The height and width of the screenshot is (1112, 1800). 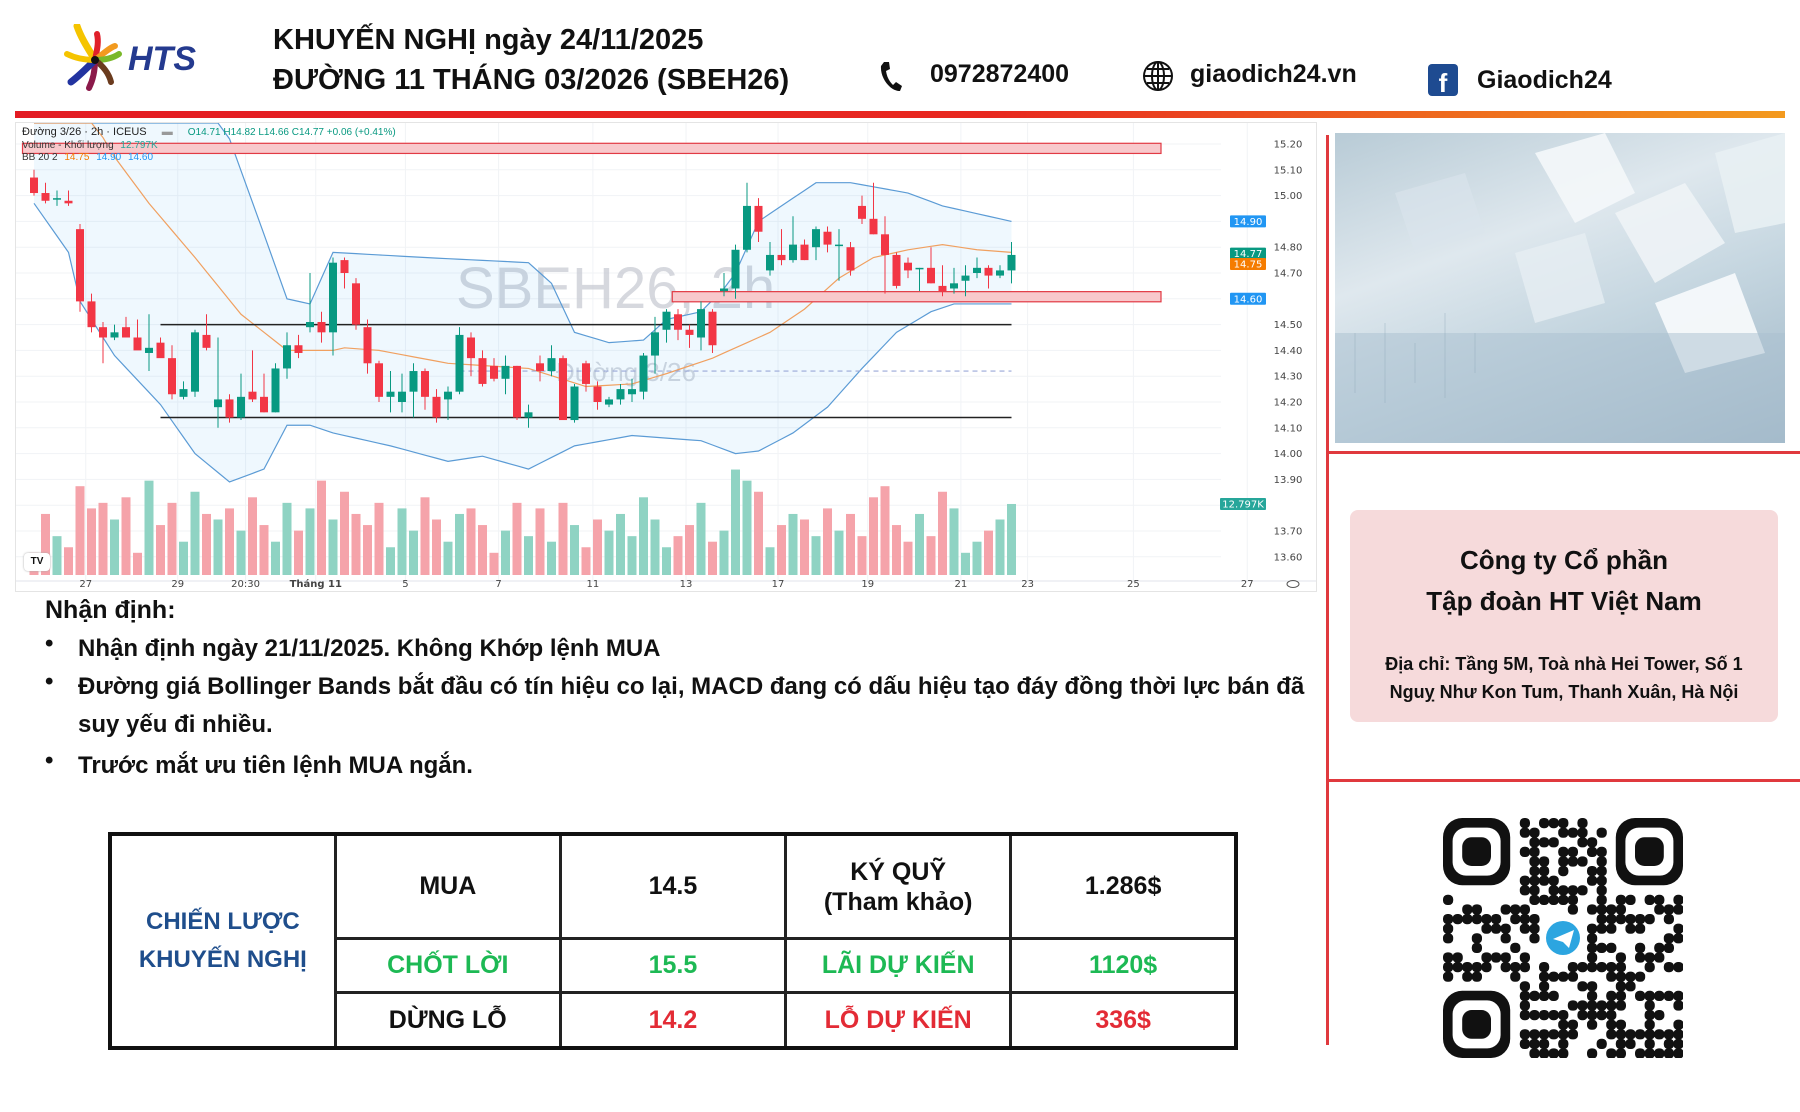 I want to click on volume-badge-label: 12.797K, so click(x=1243, y=504).